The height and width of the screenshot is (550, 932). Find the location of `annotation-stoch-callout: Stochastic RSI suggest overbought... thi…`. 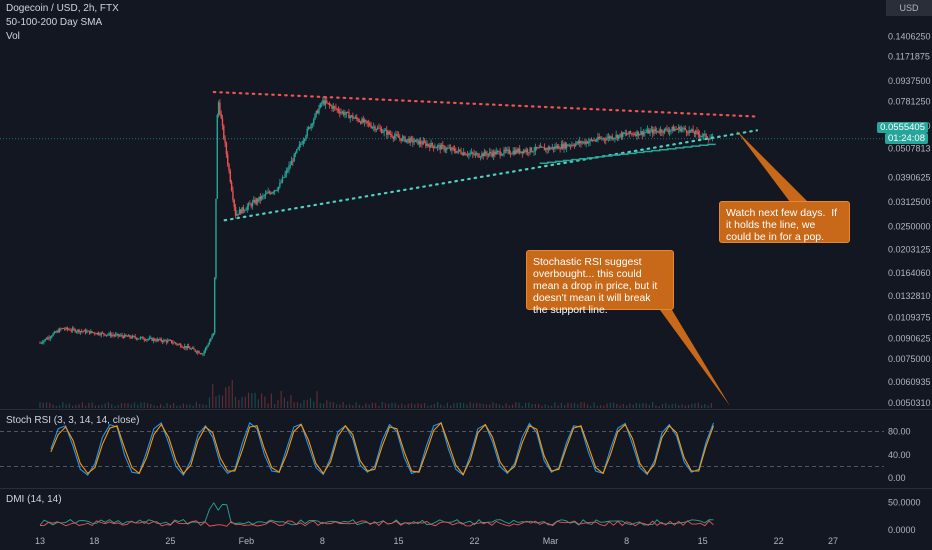

annotation-stoch-callout: Stochastic RSI suggest overbought... thi… is located at coordinates (600, 283).